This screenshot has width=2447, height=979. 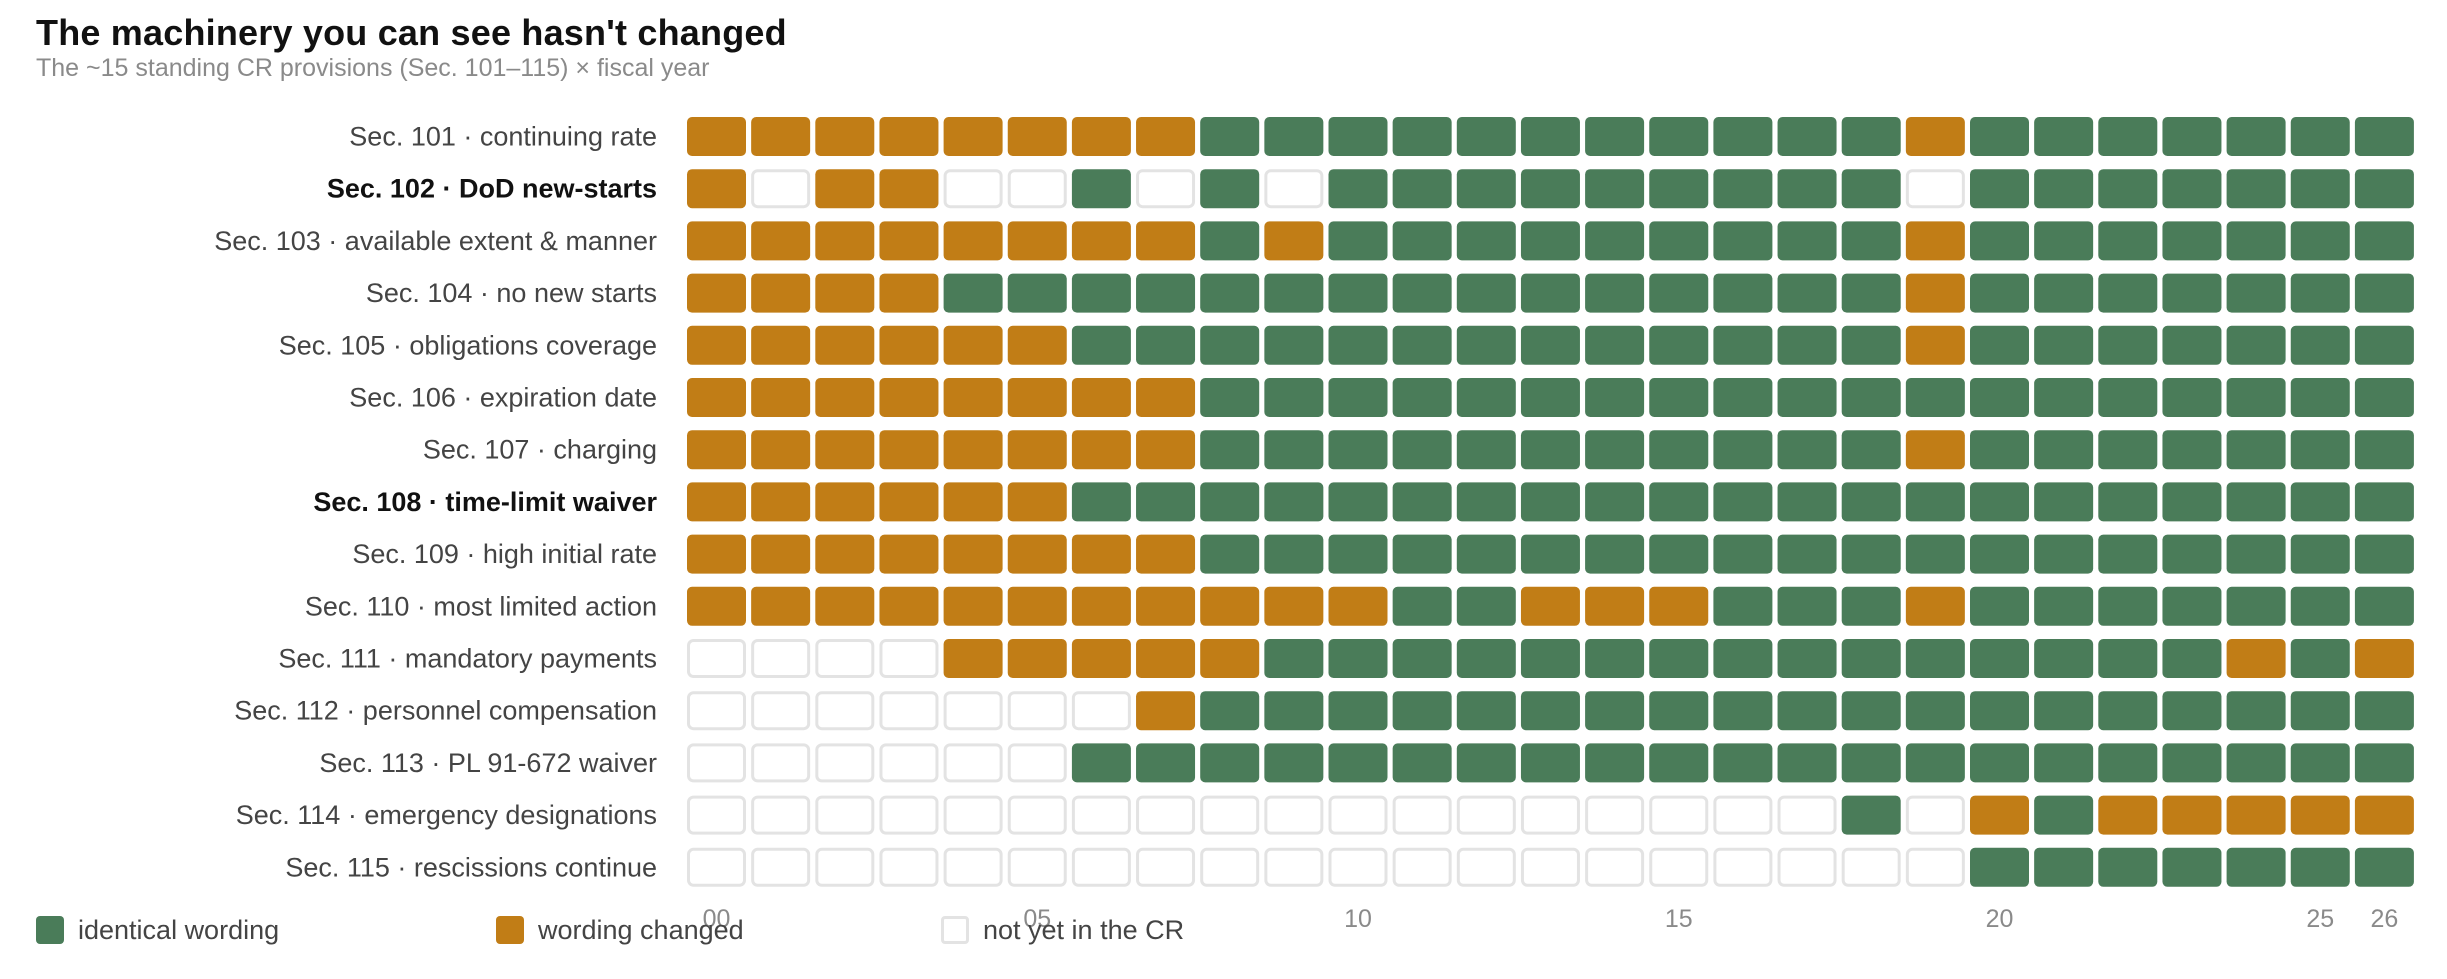 I want to click on row-label: Sec. 114 · emergency designations, so click(x=446, y=815).